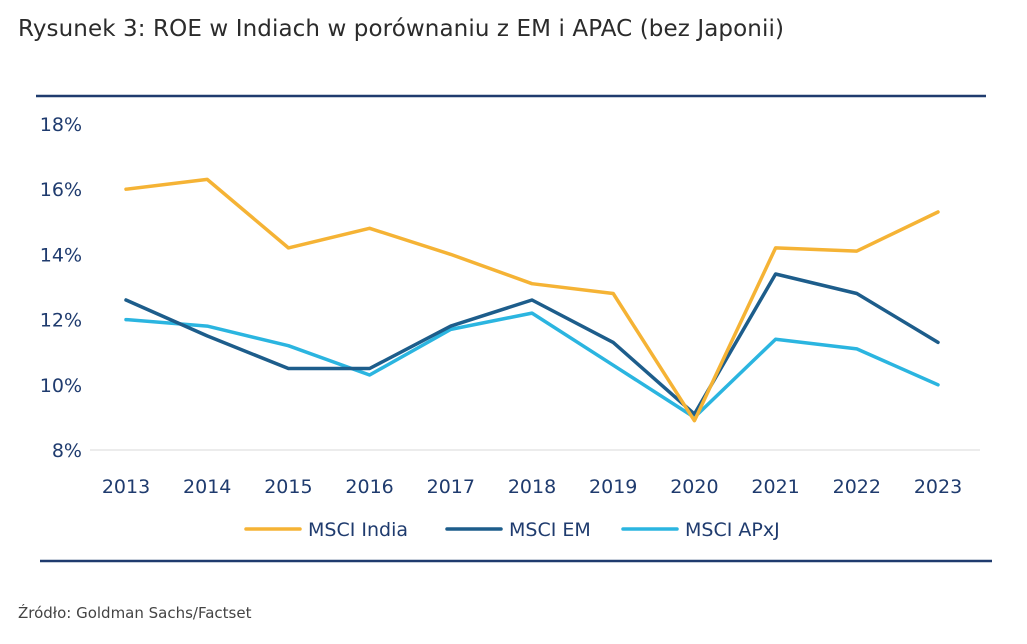  I want to click on x-tick-label: 2013, so click(126, 487).